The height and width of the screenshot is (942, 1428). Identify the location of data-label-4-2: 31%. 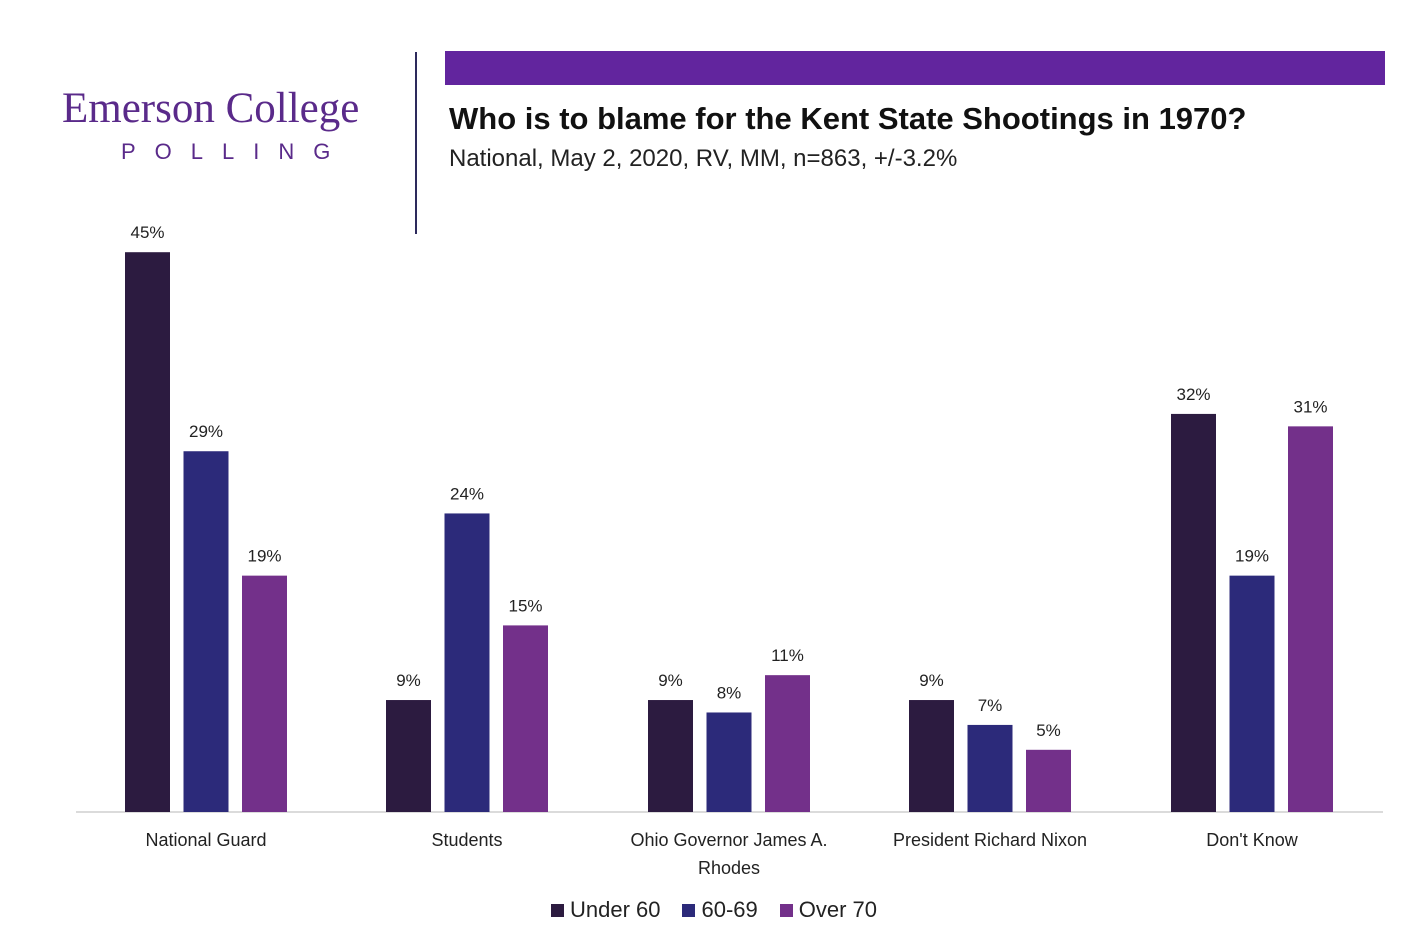
(1310, 406).